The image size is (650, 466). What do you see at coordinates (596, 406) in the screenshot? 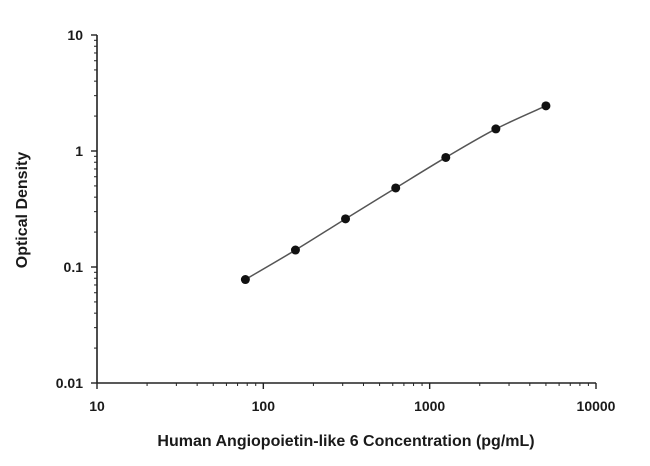
I see `x-tick-label: 10000` at bounding box center [596, 406].